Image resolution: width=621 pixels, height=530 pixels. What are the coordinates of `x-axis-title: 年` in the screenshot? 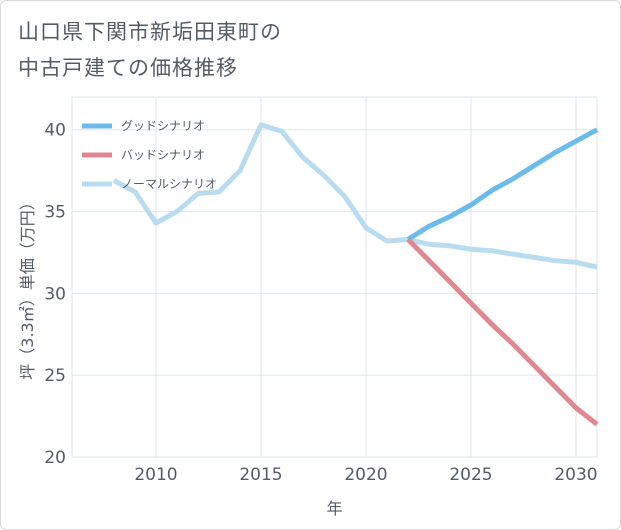 It's located at (334, 508).